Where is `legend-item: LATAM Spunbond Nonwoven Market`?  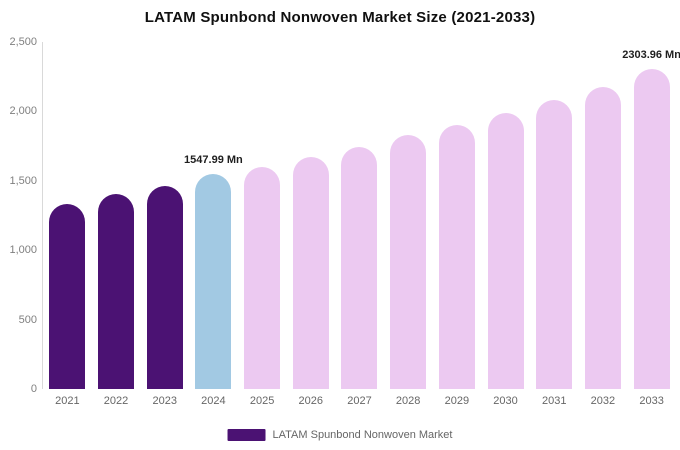
legend-item: LATAM Spunbond Nonwoven Market is located at coordinates (340, 435).